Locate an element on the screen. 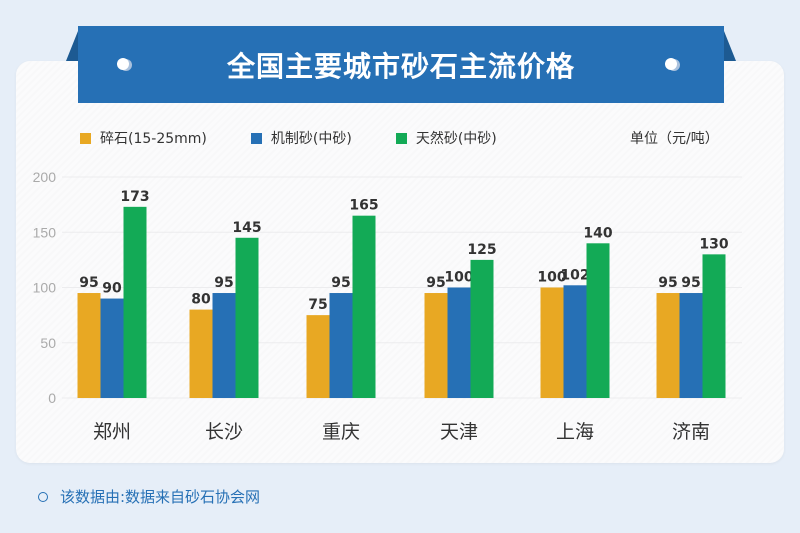  footnote: 该数据由:数据来自砂石协会网 is located at coordinates (149, 496).